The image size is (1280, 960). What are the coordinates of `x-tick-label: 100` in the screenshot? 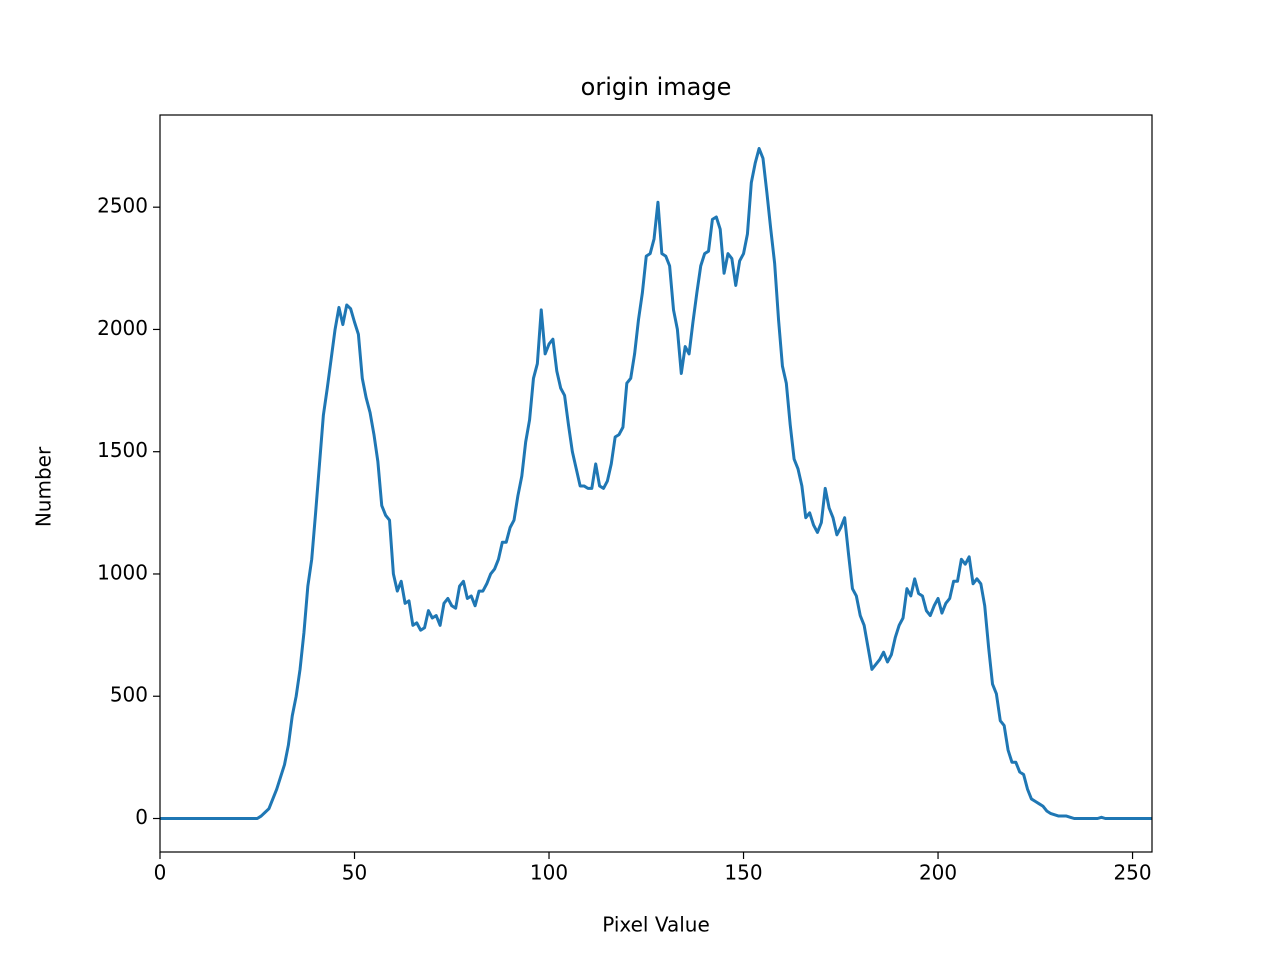 It's located at (549, 873).